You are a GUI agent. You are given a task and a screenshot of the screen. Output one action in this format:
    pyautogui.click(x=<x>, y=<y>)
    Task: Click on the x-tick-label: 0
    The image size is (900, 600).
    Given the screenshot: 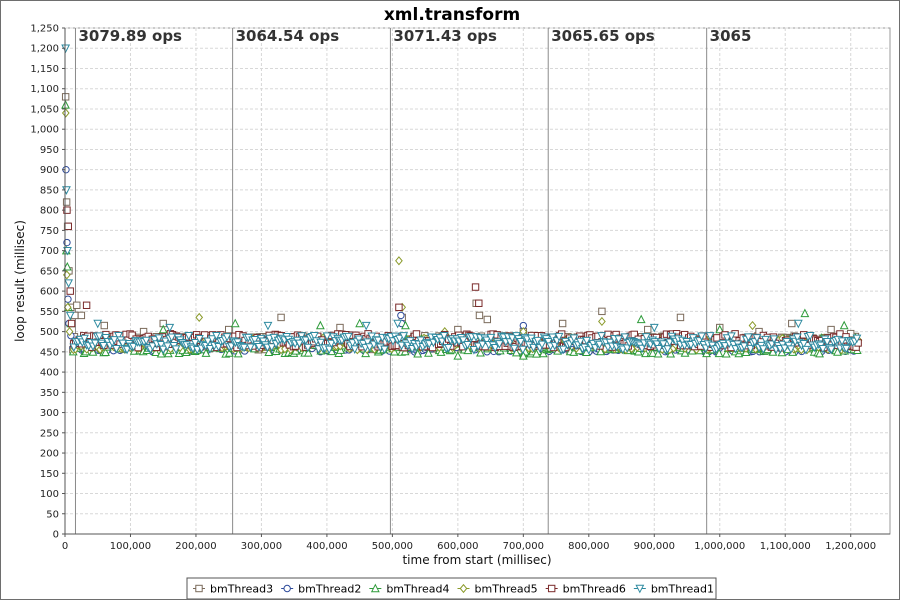 What is the action you would take?
    pyautogui.click(x=65, y=546)
    